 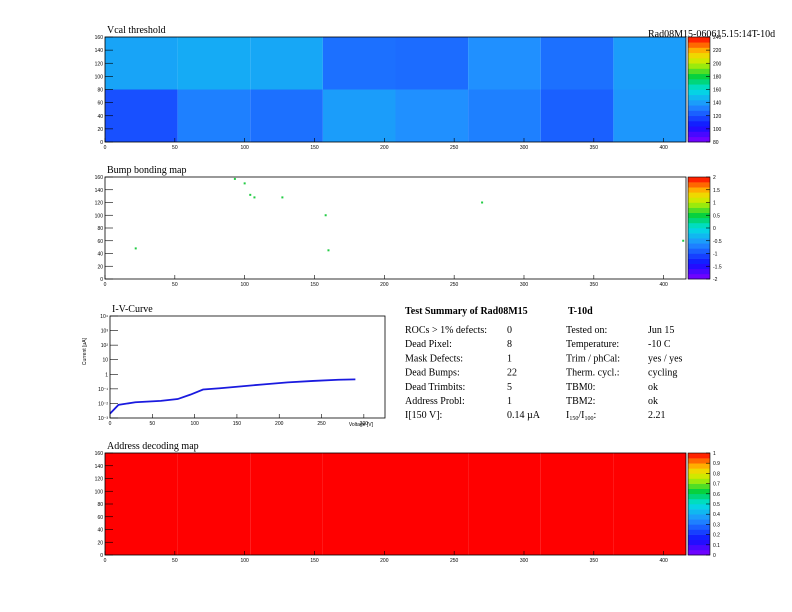 What do you see at coordinates (428, 344) in the screenshot?
I see `summary-label: Dead Pixel:` at bounding box center [428, 344].